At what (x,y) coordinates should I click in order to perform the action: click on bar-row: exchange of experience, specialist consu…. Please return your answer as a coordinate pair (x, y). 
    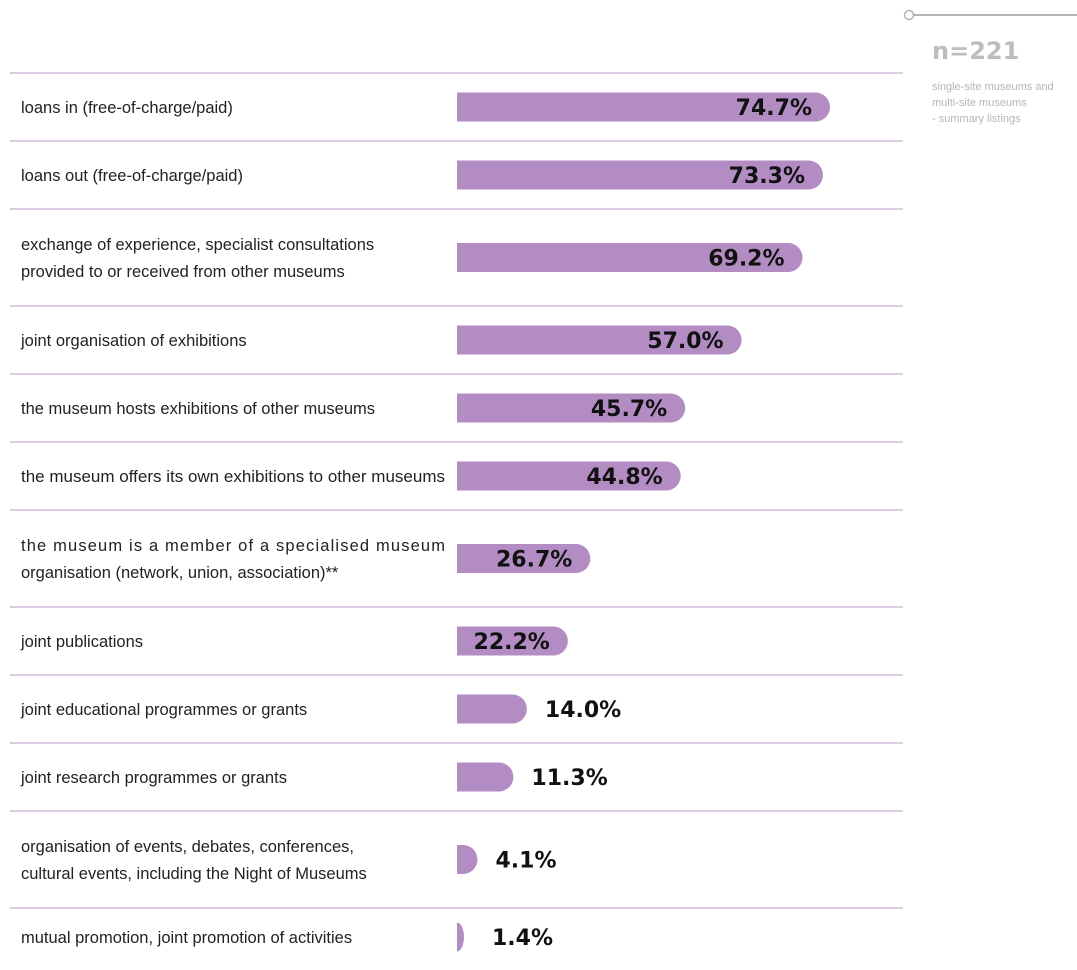
    Looking at the image, I should click on (412, 258).